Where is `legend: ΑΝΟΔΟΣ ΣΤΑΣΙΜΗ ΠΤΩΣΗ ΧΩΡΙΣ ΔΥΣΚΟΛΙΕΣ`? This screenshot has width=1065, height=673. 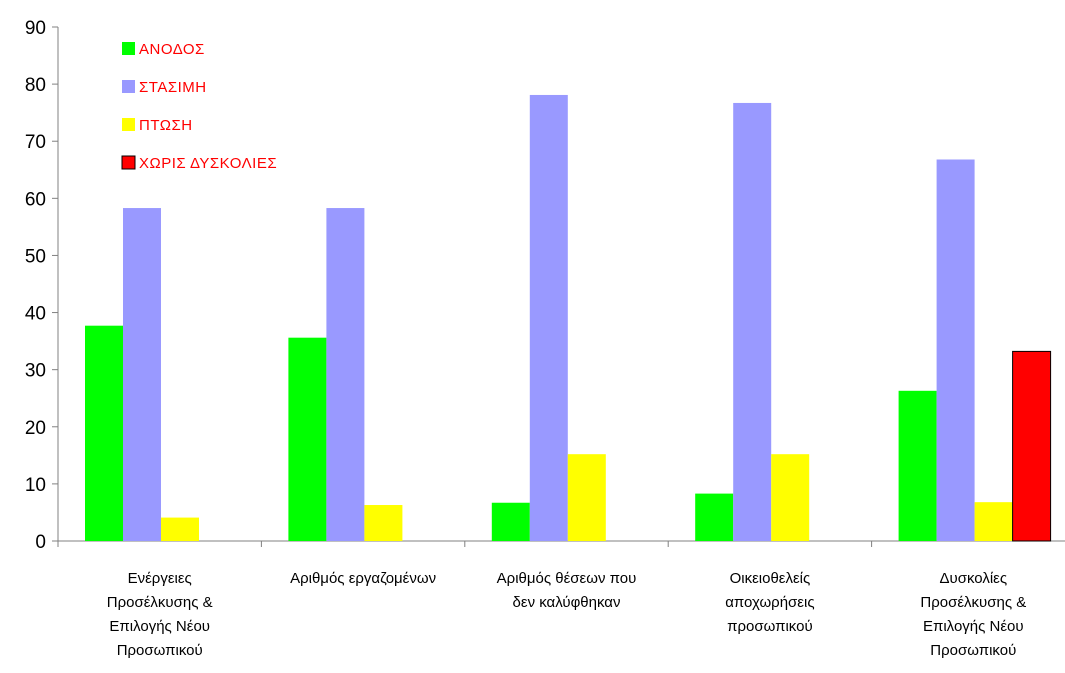
legend: ΑΝΟΔΟΣ ΣΤΑΣΙΜΗ ΠΤΩΣΗ ΧΩΡΙΣ ΔΥΣΚΟΛΙΕΣ is located at coordinates (199, 106).